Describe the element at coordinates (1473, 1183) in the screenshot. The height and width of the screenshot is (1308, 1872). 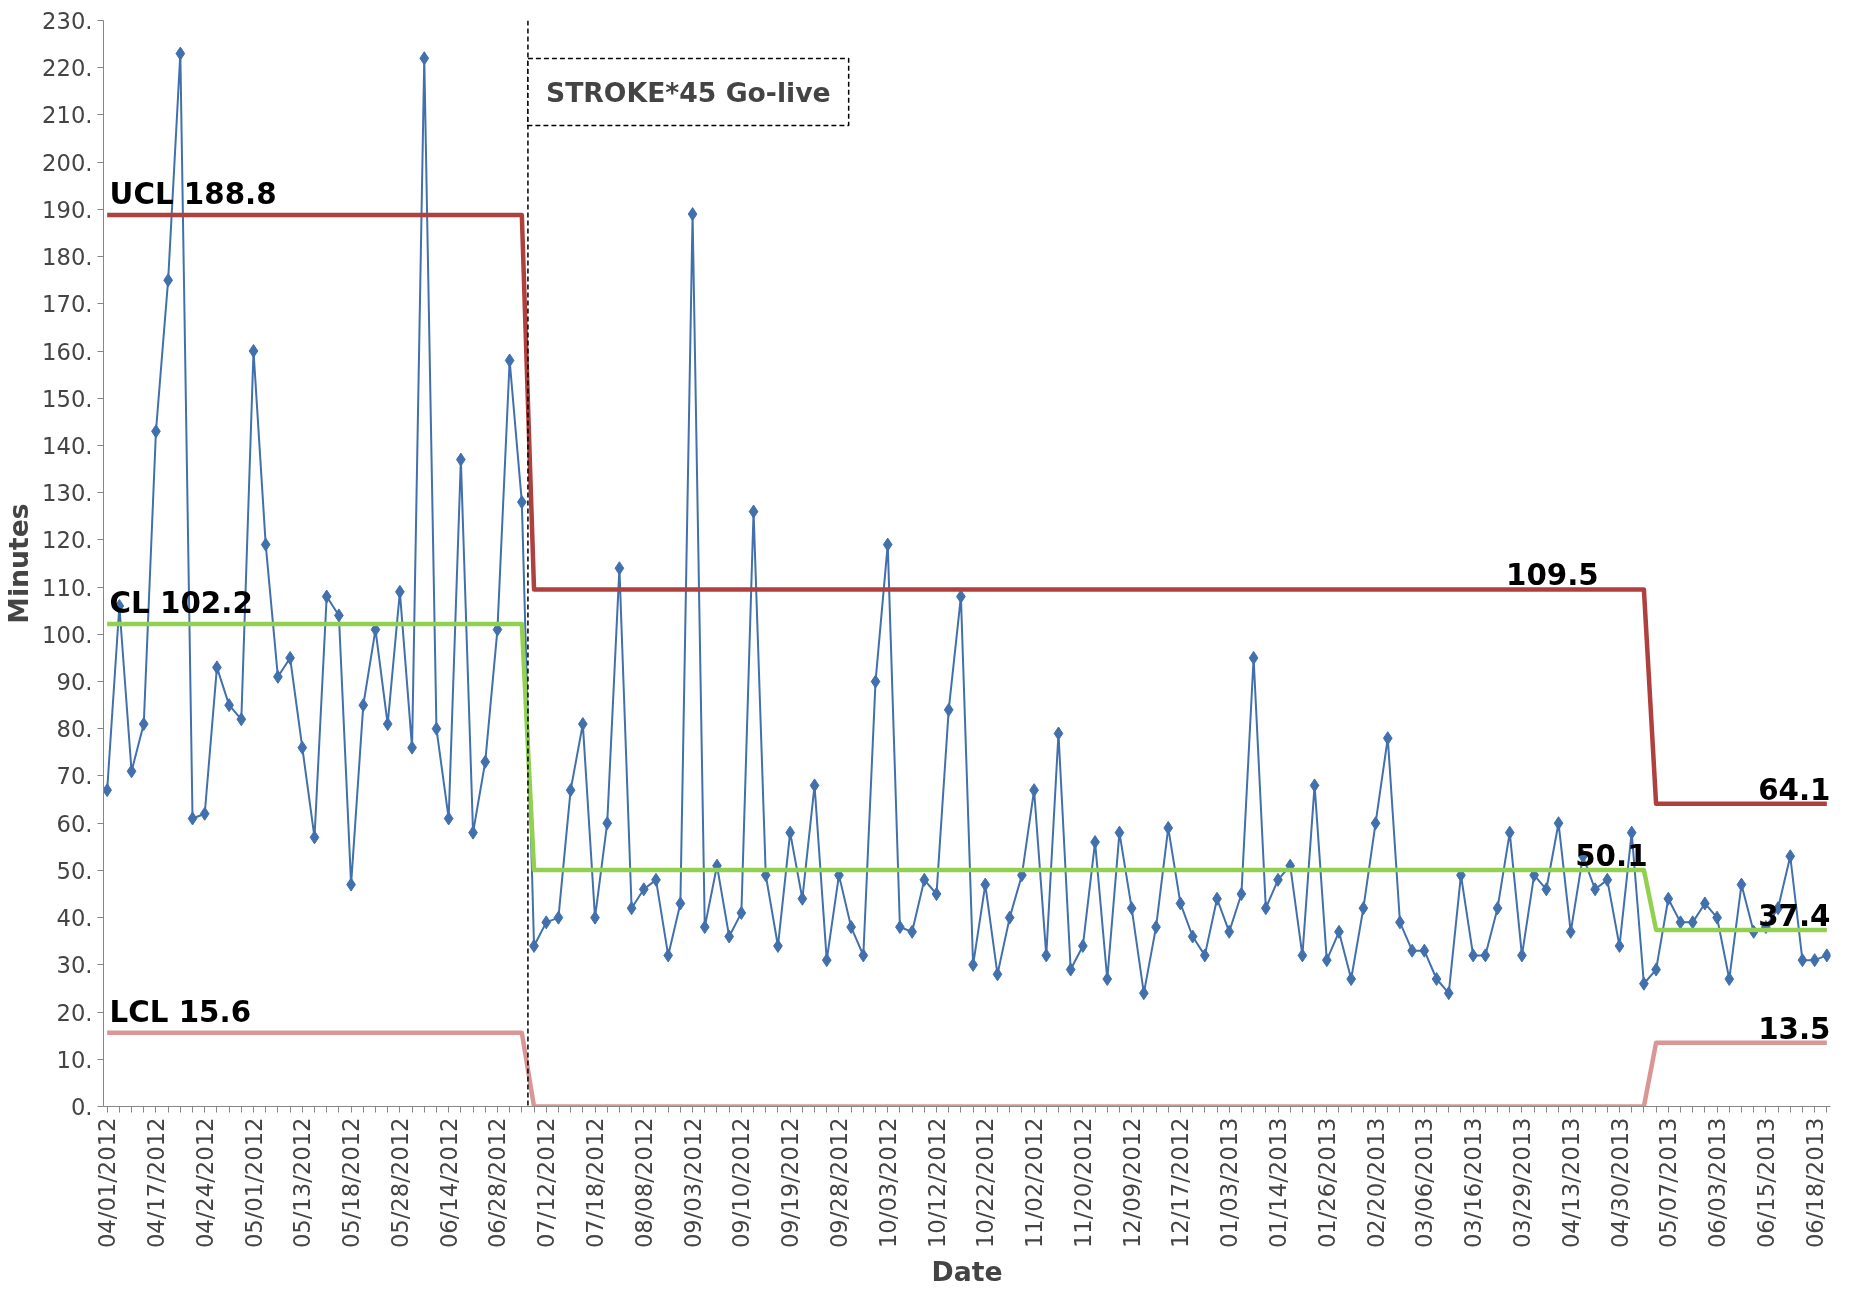
I see `x-tick-label: 03/16/2013` at that location.